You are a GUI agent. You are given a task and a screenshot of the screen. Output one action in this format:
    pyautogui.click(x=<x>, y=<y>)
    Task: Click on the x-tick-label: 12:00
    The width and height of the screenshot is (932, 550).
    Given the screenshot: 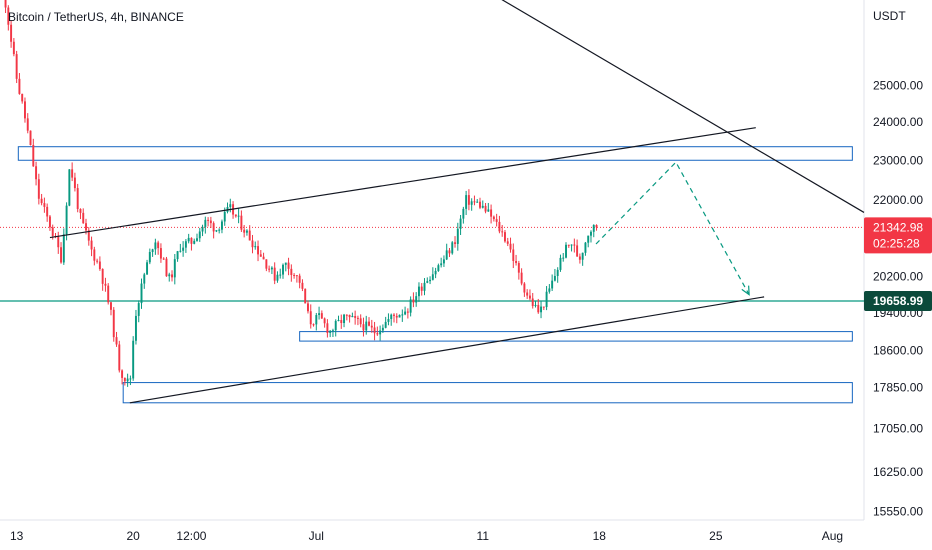 What is the action you would take?
    pyautogui.click(x=191, y=536)
    